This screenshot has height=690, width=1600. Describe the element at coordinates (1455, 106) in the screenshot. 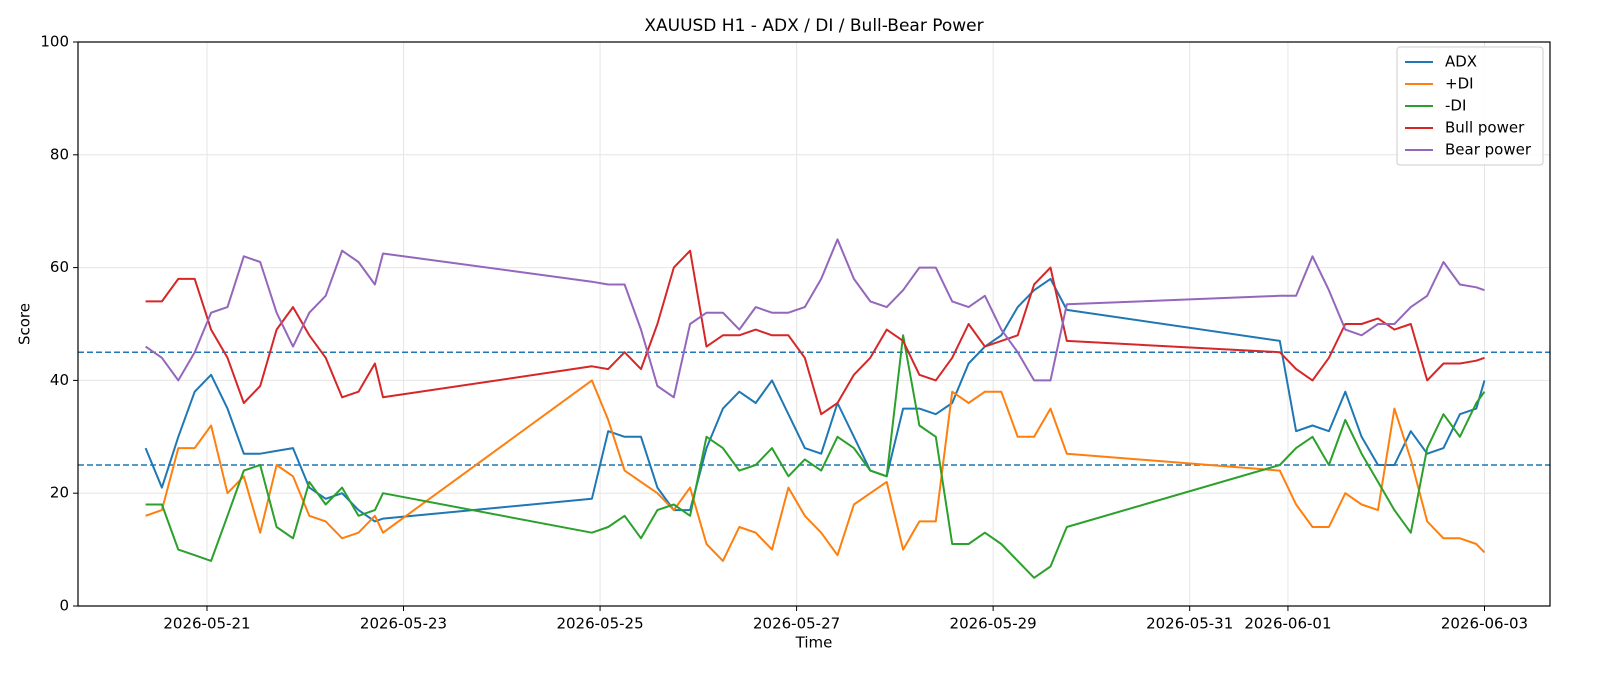

I see `legend-label: -DI` at that location.